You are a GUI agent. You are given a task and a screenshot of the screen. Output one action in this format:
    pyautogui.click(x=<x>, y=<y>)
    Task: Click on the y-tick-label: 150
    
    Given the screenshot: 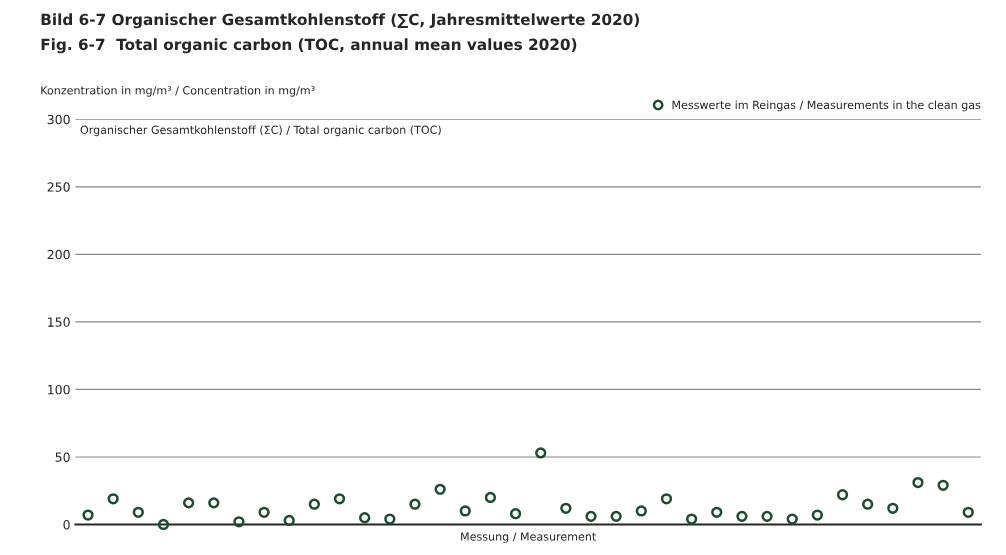 What is the action you would take?
    pyautogui.click(x=59, y=322)
    